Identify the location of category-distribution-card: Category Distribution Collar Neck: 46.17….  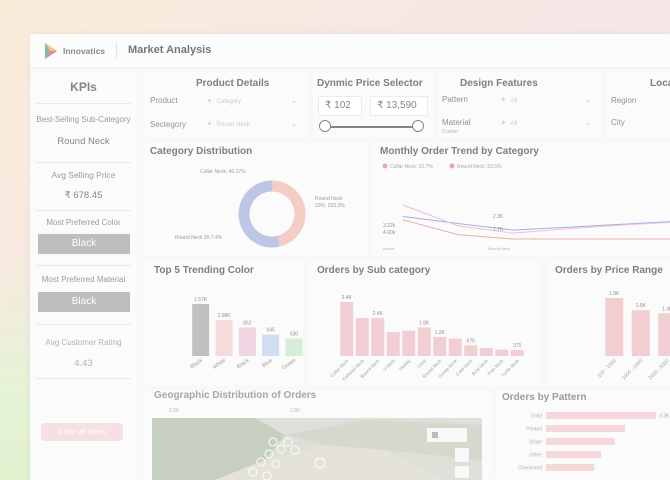
(256, 199).